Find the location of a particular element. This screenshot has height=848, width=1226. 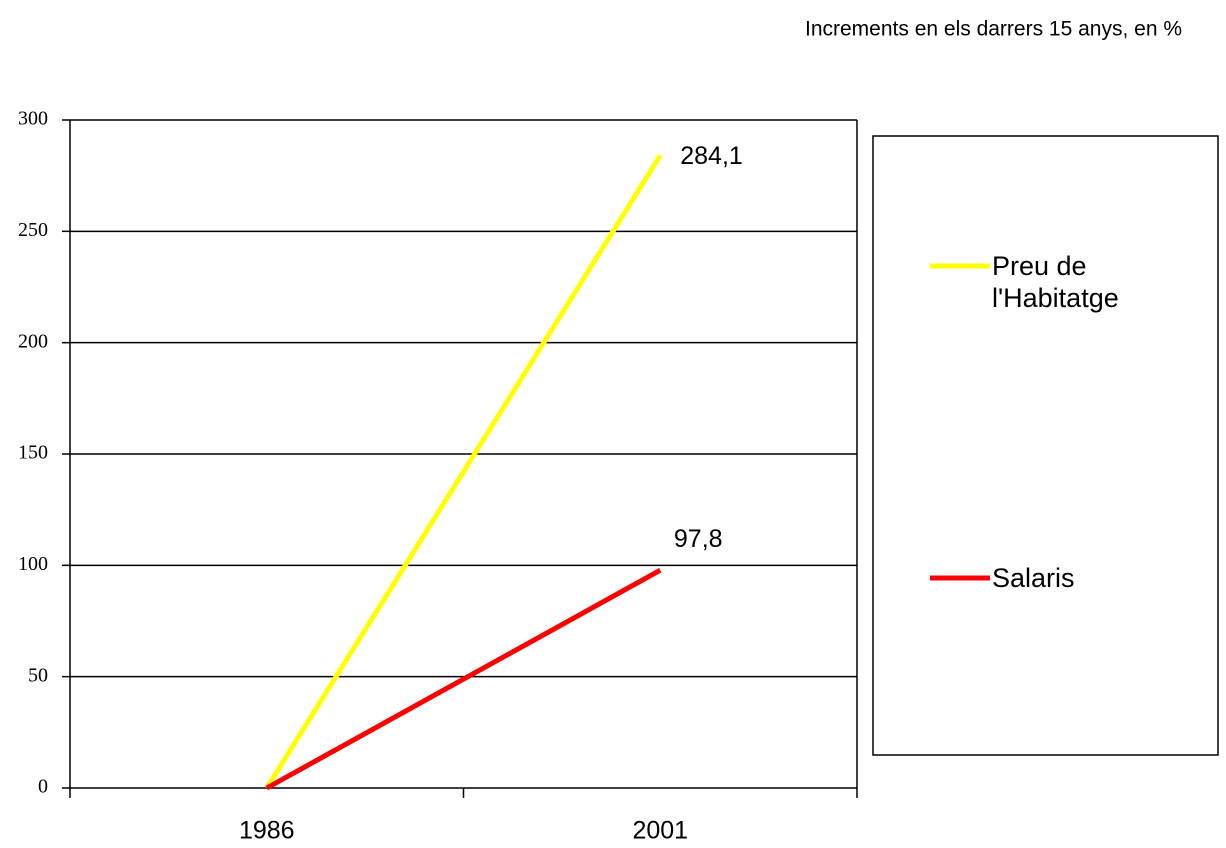

y-tick-label: 50 is located at coordinates (38, 675).